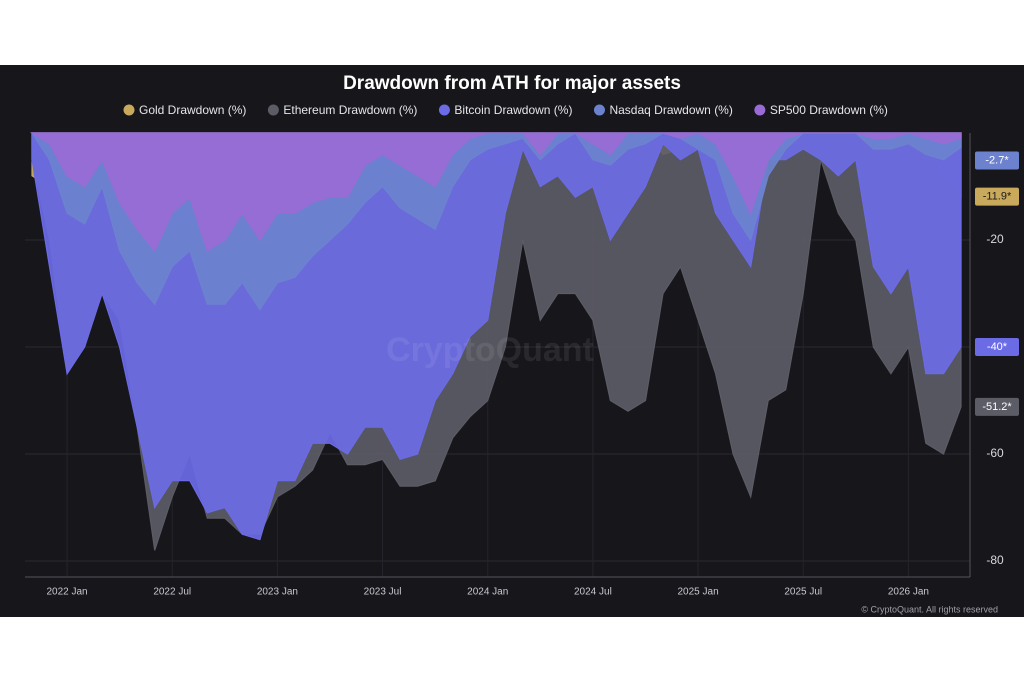  I want to click on x-tick-label: 2025 Jul, so click(803, 592).